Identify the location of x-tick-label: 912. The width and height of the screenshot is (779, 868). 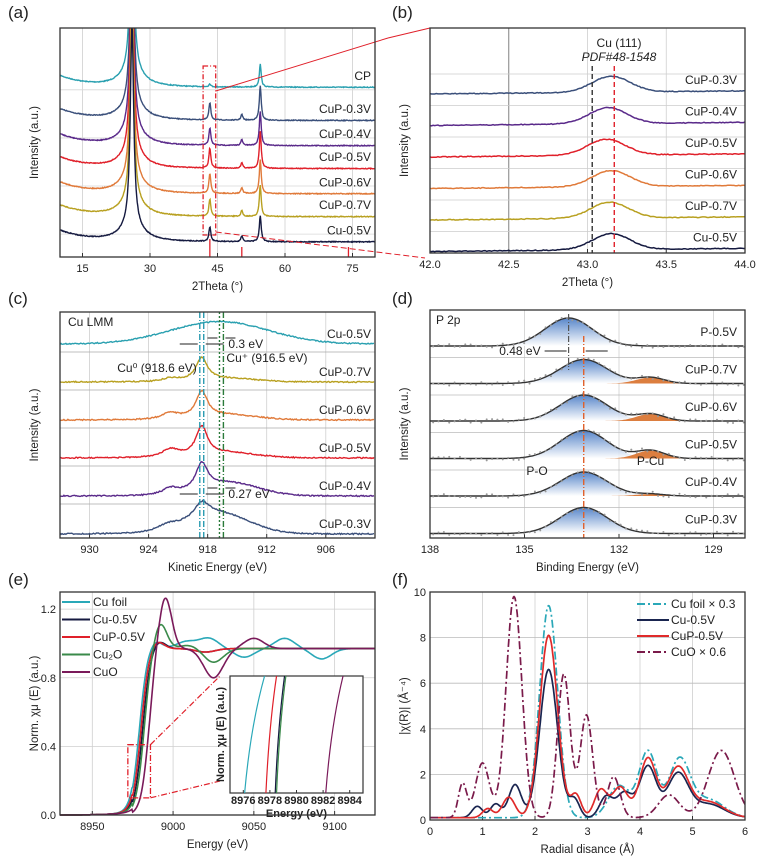
(267, 550).